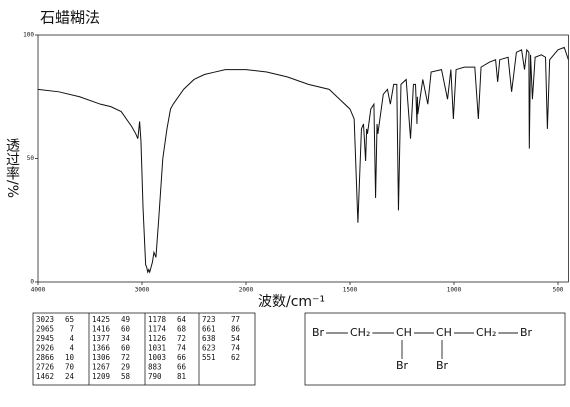 This screenshot has width=570, height=407. What do you see at coordinates (142, 290) in the screenshot?
I see `x-tick-label: 3000` at bounding box center [142, 290].